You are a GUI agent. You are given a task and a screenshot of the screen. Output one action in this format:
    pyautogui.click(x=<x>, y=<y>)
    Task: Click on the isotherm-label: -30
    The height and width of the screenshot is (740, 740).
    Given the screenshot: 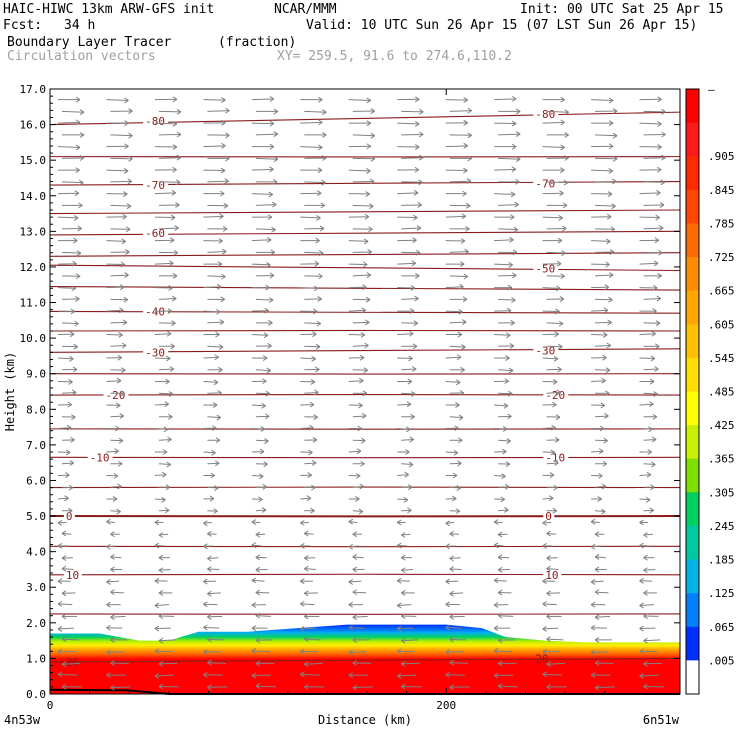 What is the action you would take?
    pyautogui.click(x=545, y=351)
    